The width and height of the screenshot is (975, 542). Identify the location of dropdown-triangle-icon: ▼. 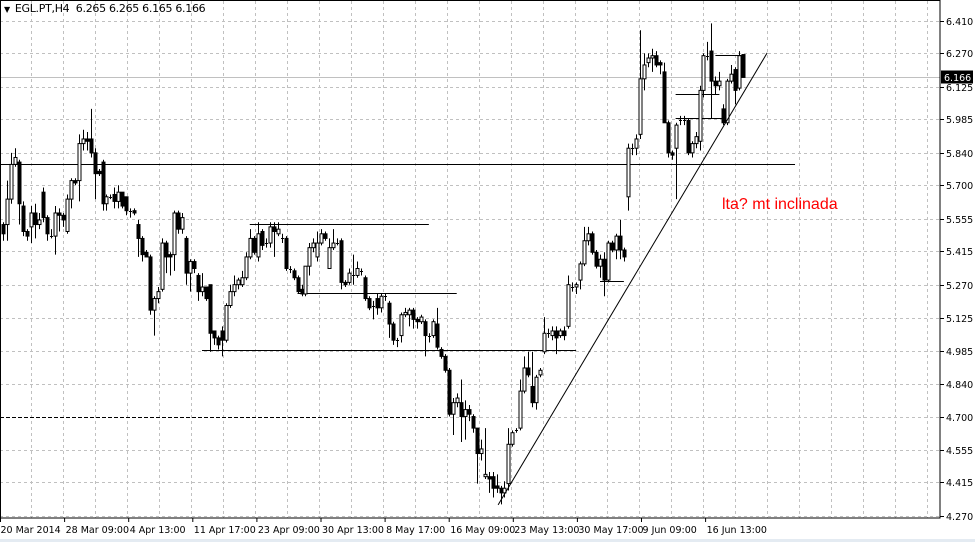
(7, 9).